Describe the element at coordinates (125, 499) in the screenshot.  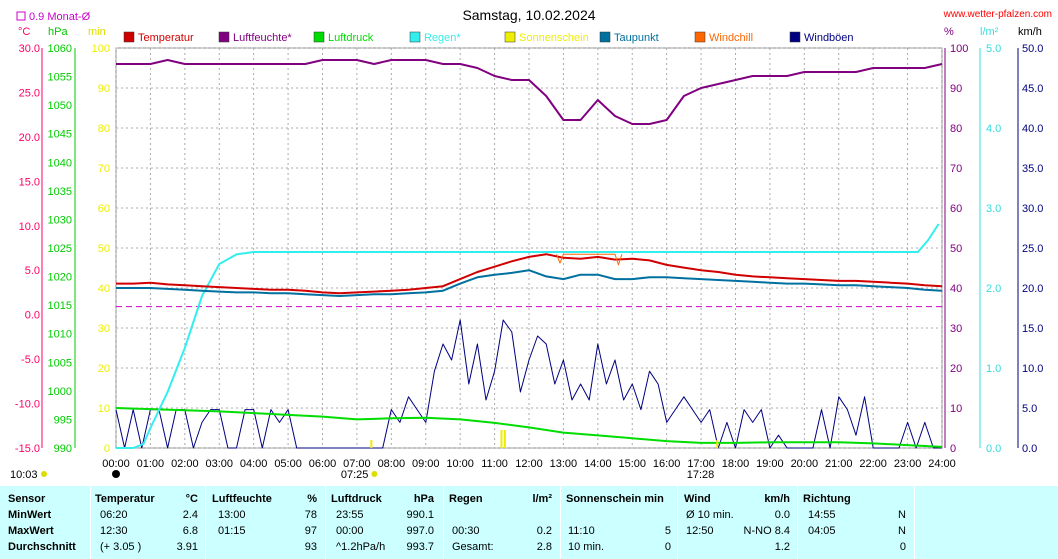
I see `stats-cell: Temperatur` at that location.